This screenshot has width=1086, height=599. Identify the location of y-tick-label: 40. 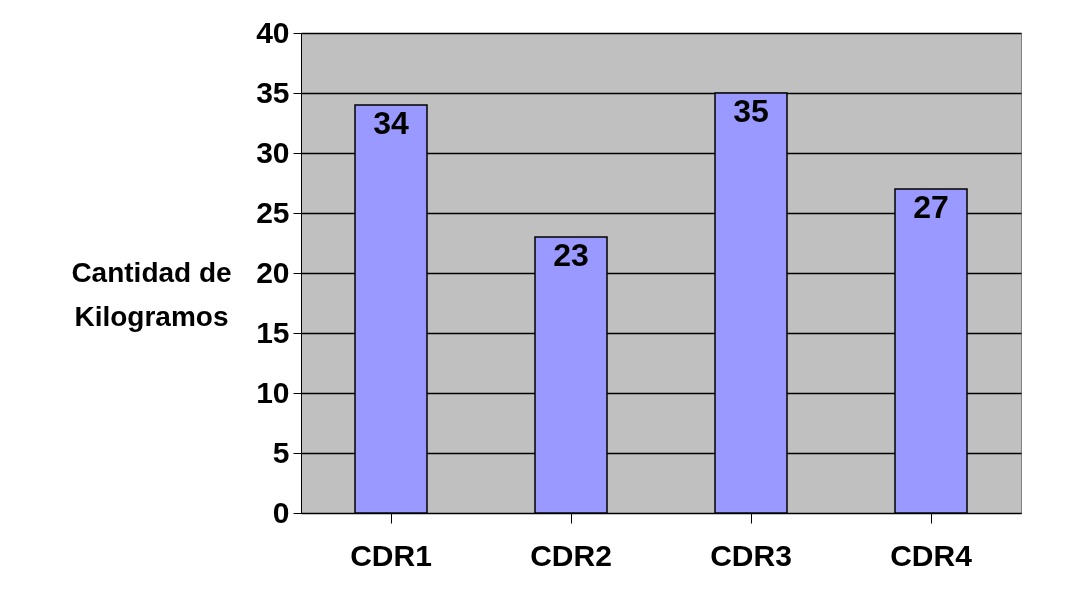
(273, 32).